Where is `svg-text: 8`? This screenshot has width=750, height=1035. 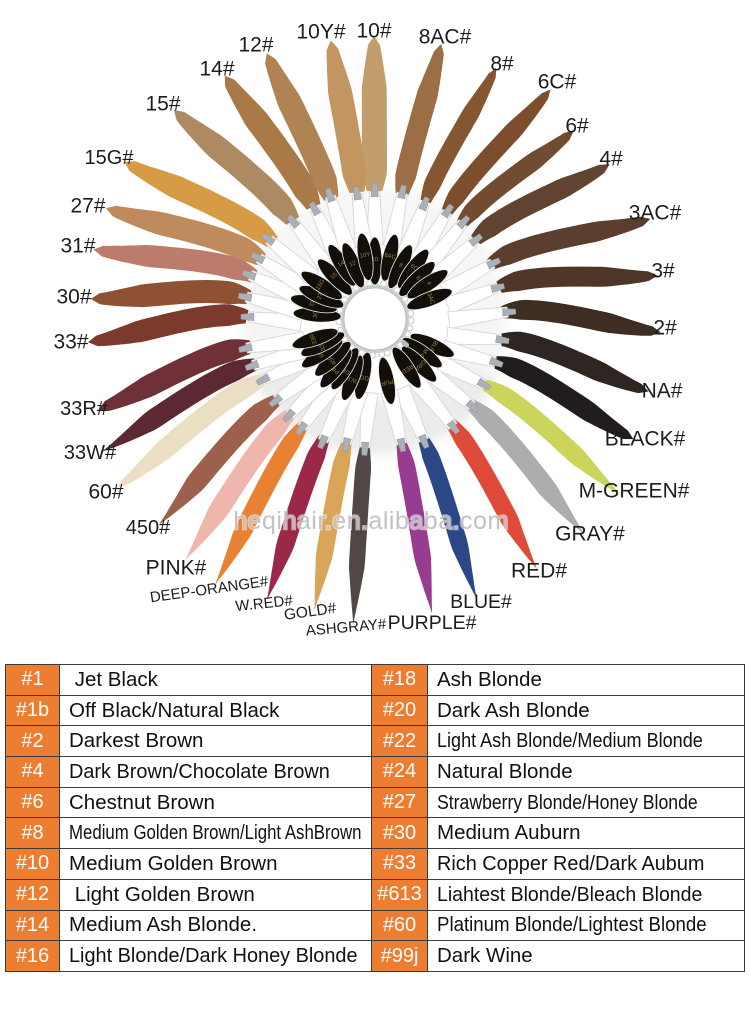 svg-text: 8 is located at coordinates (401, 265).